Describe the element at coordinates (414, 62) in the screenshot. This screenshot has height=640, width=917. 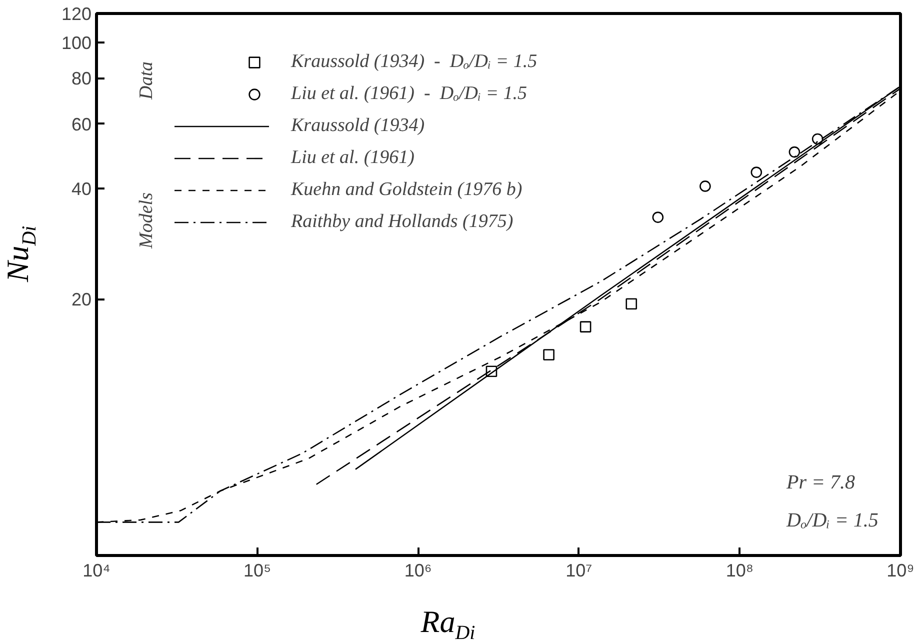
I see `legend-label: Kraussold (1934) - Dₒ/Dᵢ = 1.5` at that location.